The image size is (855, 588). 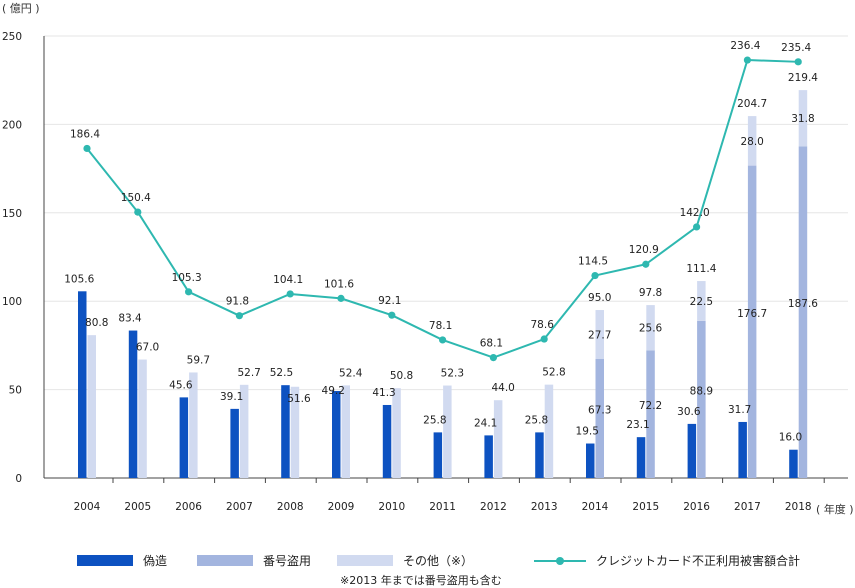 What do you see at coordinates (287, 561) in the screenshot?
I see `legend-label-number-theft: 番号盗用` at bounding box center [287, 561].